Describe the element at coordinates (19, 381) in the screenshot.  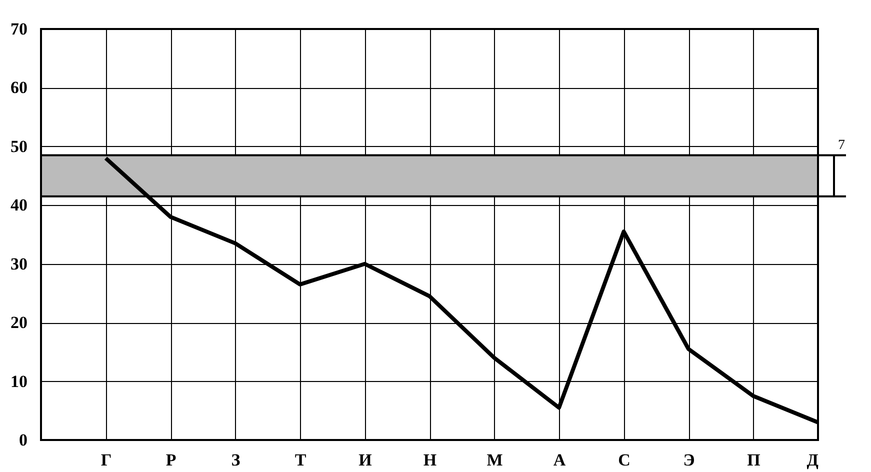
I see `y-tick-label: 10` at that location.